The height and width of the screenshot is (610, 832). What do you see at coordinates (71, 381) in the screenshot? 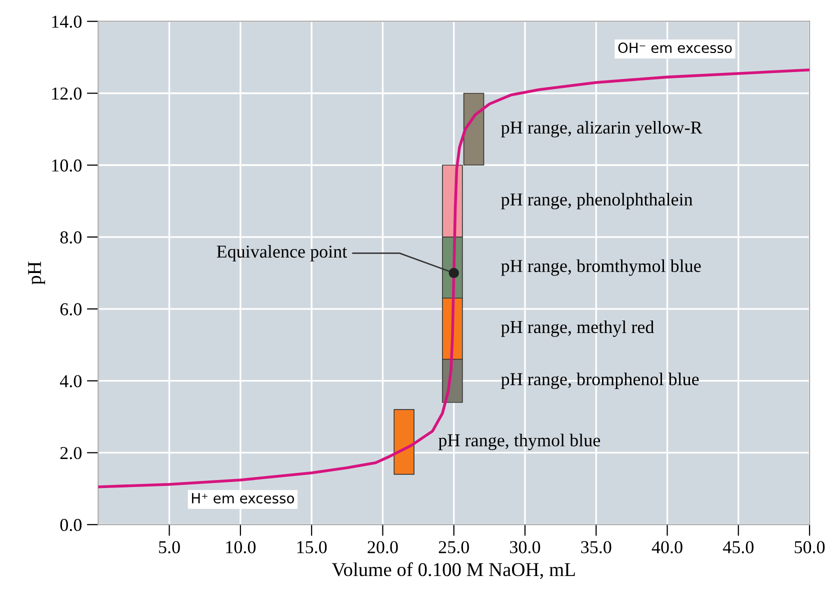
I see `y-tick-label: 4.0` at bounding box center [71, 381].